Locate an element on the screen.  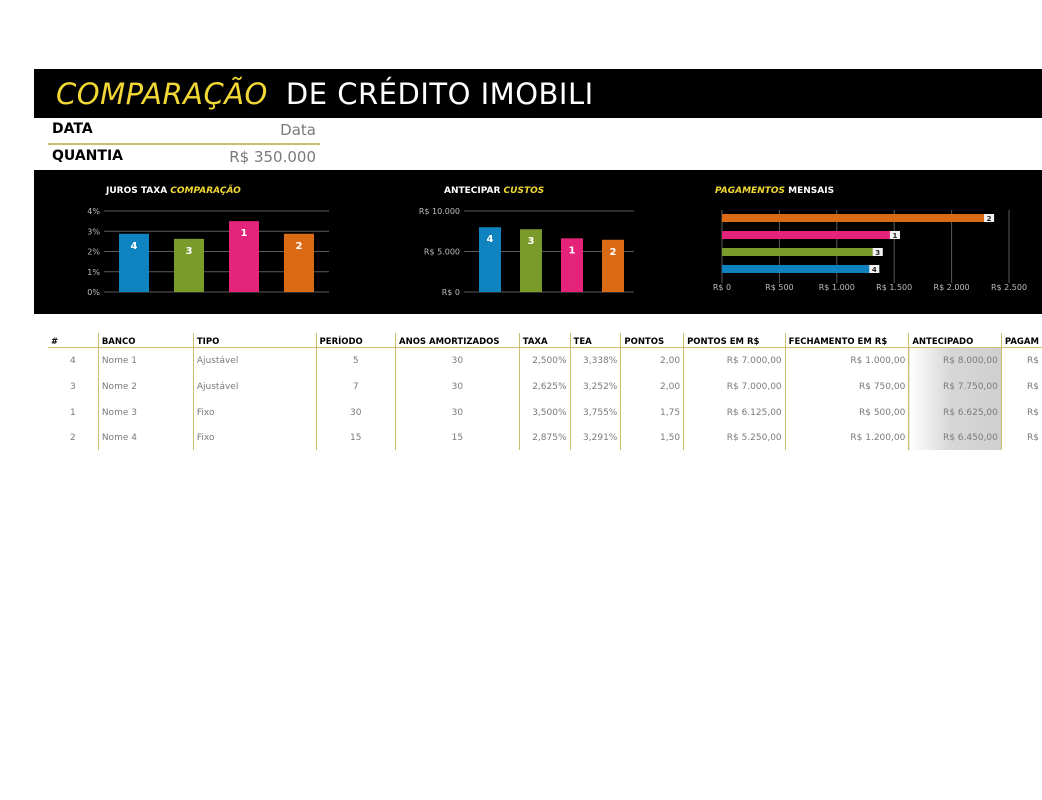
cell-period: 15 is located at coordinates (355, 438).